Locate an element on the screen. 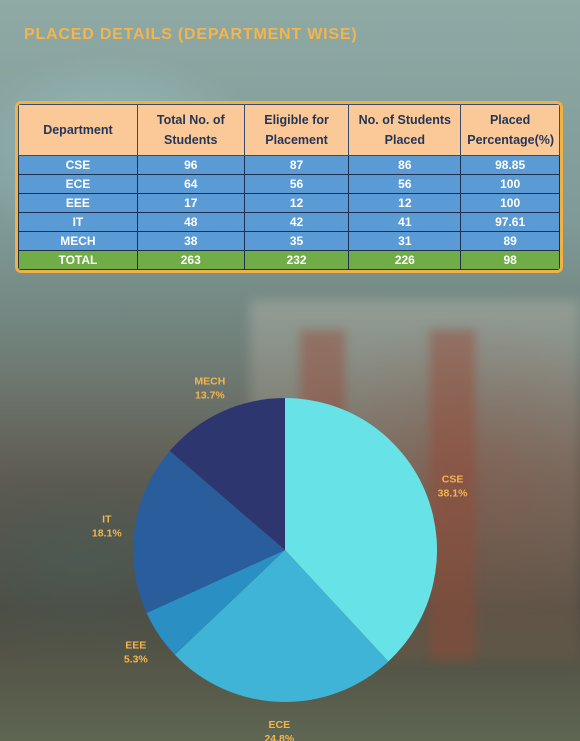 The image size is (580, 741). pie-slice-ece is located at coordinates (281, 626).